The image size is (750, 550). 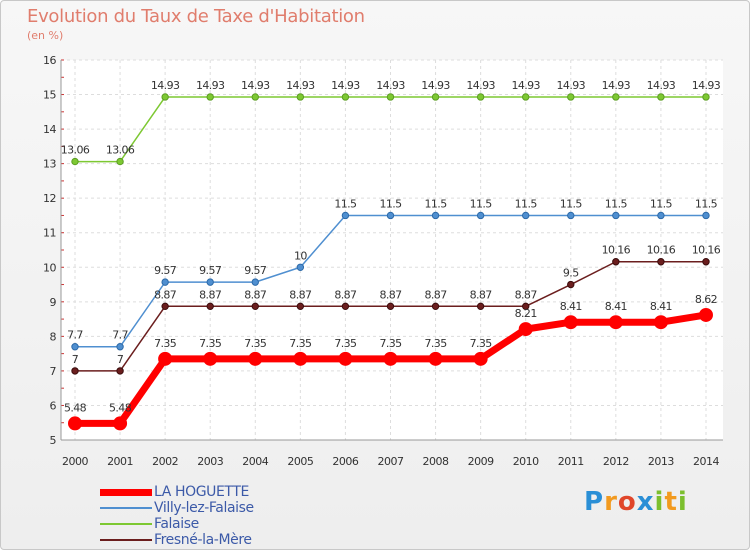 I want to click on y-tick-label: 15, so click(x=49, y=95).